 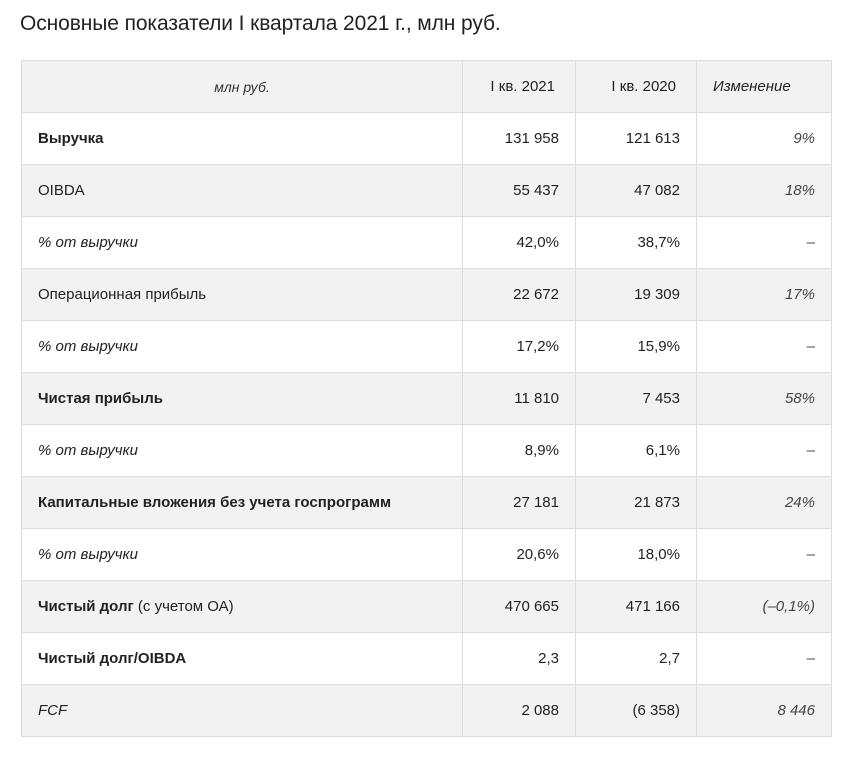 I want to click on row-label: Чистый долг/OIBDA, so click(x=242, y=658).